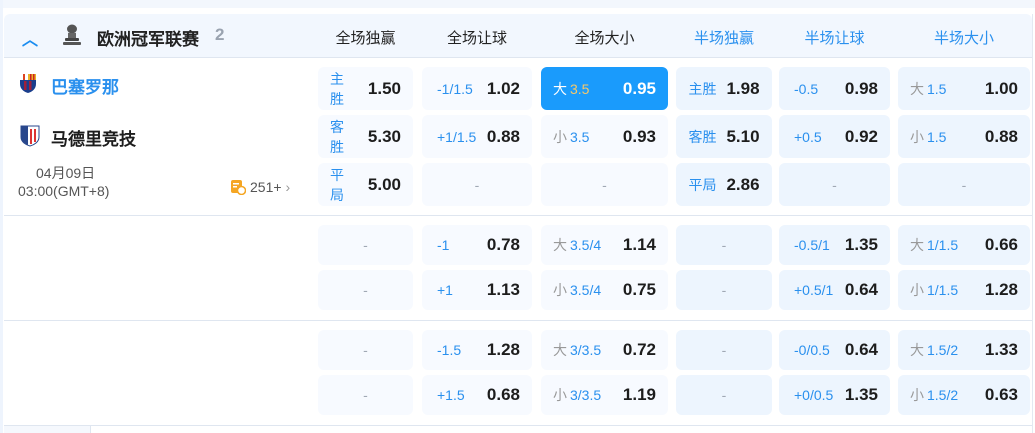 Image resolution: width=1035 pixels, height=433 pixels. I want to click on odds-cell-ft-1x2: 客胜 5.30, so click(365, 136).